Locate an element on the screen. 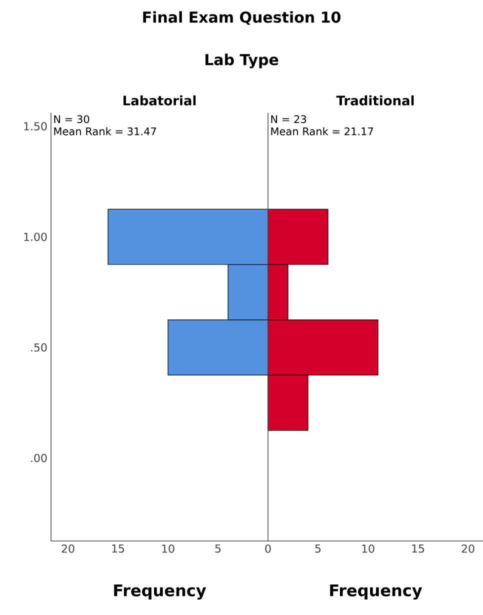 The image size is (483, 615). chart-subtitle: Lab Type is located at coordinates (241, 61).